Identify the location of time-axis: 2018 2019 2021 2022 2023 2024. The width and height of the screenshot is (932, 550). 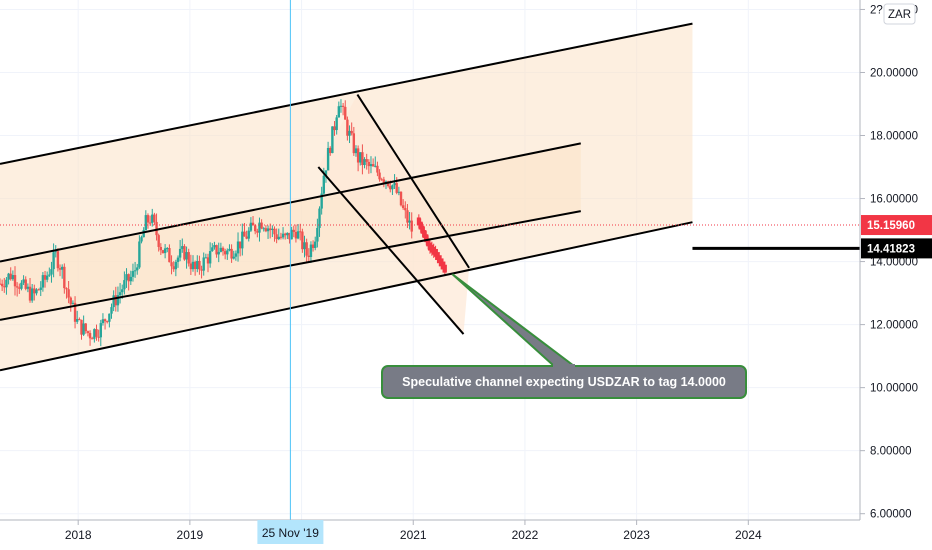
(466, 534).